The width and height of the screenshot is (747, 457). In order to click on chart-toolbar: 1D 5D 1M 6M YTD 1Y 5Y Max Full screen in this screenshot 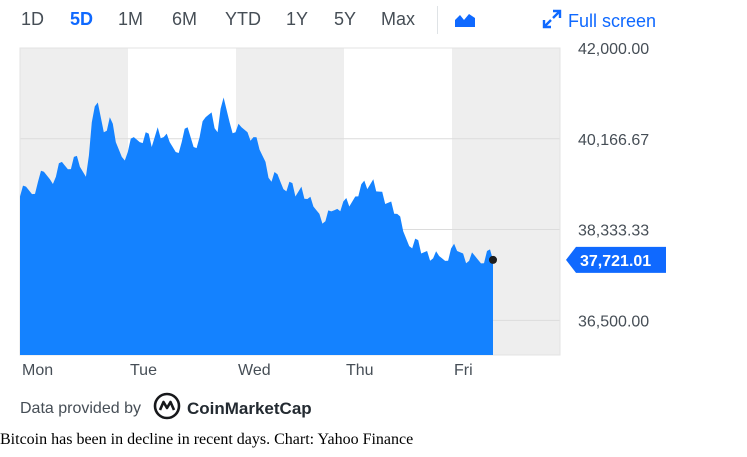, I will do `click(340, 20)`.